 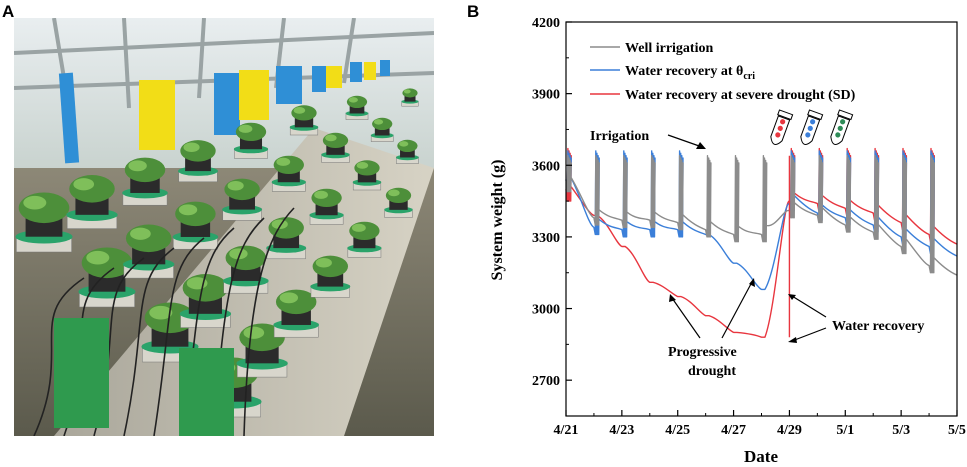 What do you see at coordinates (619, 136) in the screenshot?
I see `annotation-irrigation: Irrigation` at bounding box center [619, 136].